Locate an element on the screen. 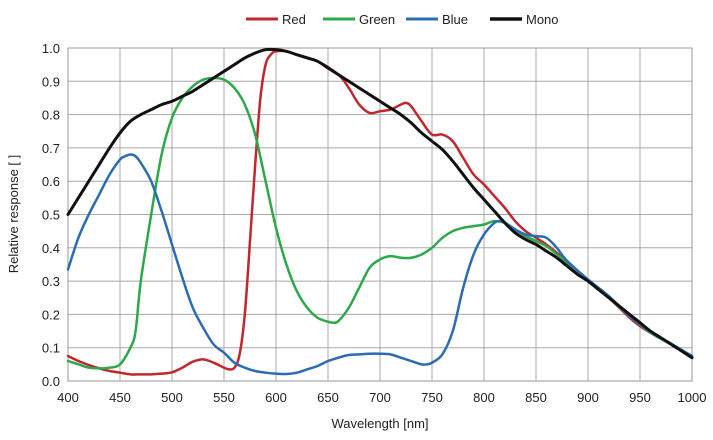  y-tick-label: 0.7 is located at coordinates (51, 148).